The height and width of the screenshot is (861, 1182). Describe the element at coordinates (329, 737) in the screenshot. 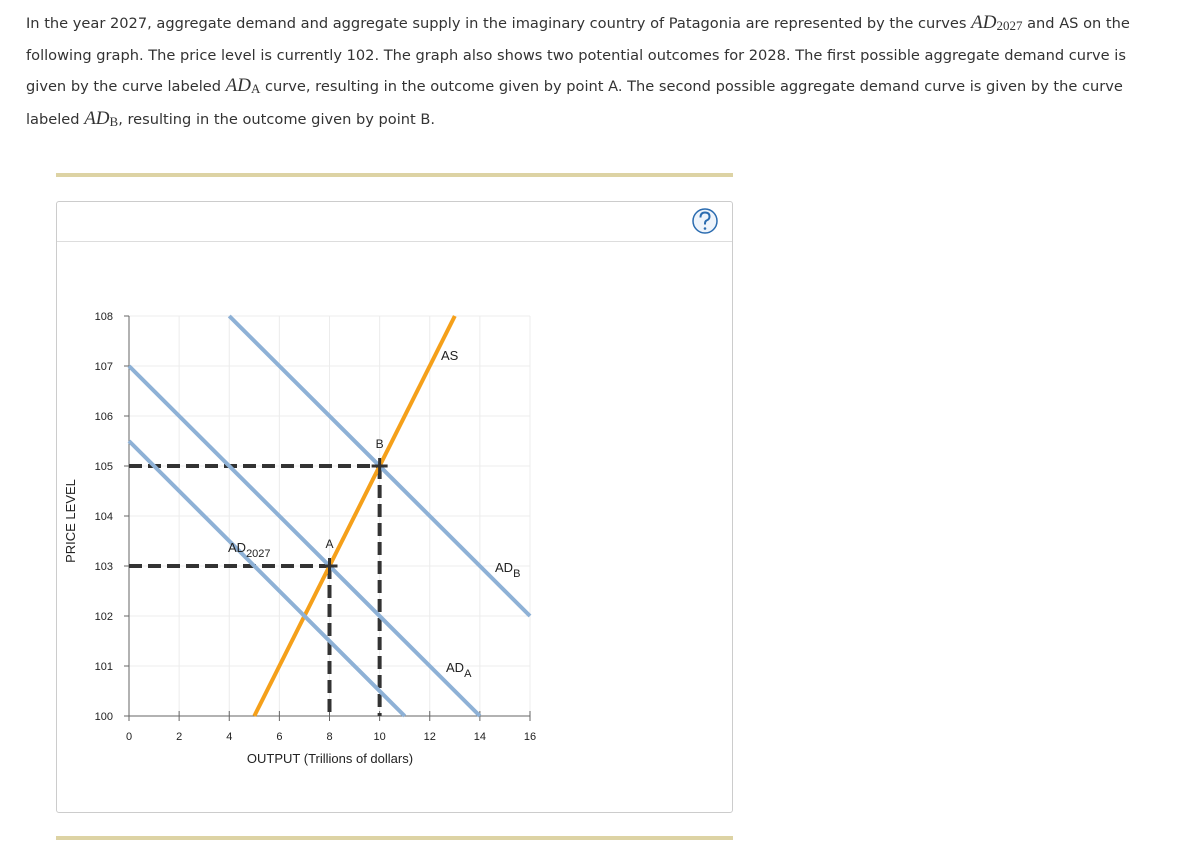

I see `x-tick-label: 8` at that location.